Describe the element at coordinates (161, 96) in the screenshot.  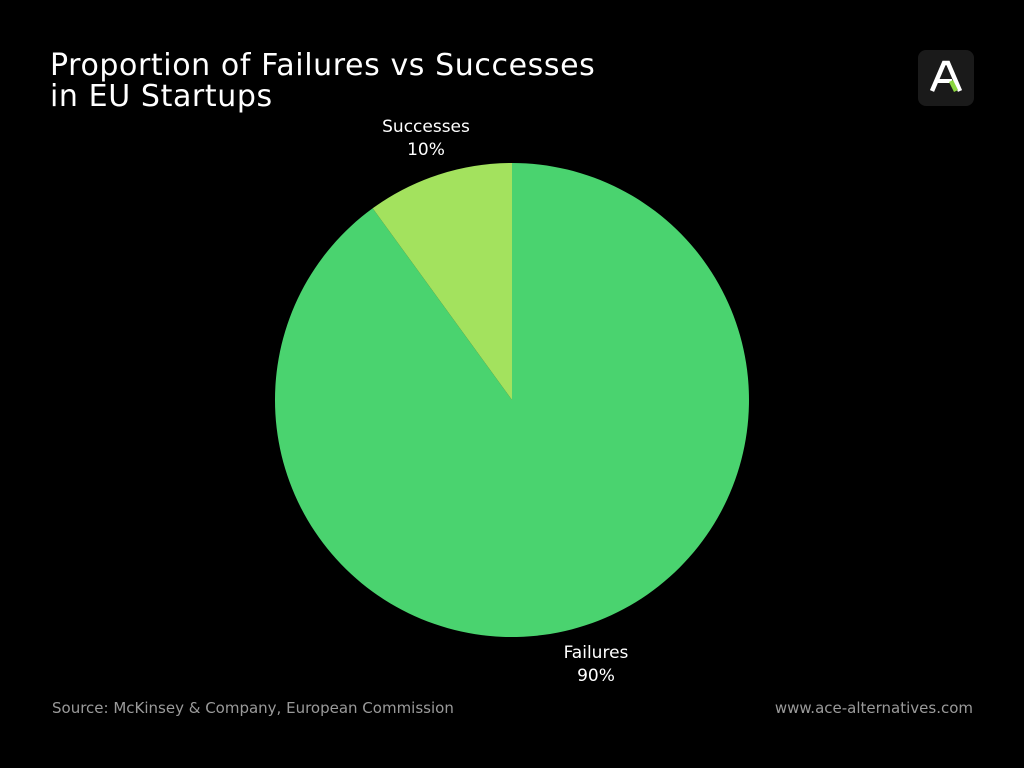
I see `chart-title-line-2: in EU Startups` at that location.